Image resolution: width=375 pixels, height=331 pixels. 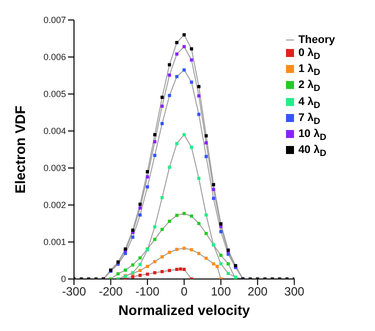 What do you see at coordinates (312, 151) in the screenshot?
I see `legend-label: 40 λ$_{D}$` at bounding box center [312, 151].